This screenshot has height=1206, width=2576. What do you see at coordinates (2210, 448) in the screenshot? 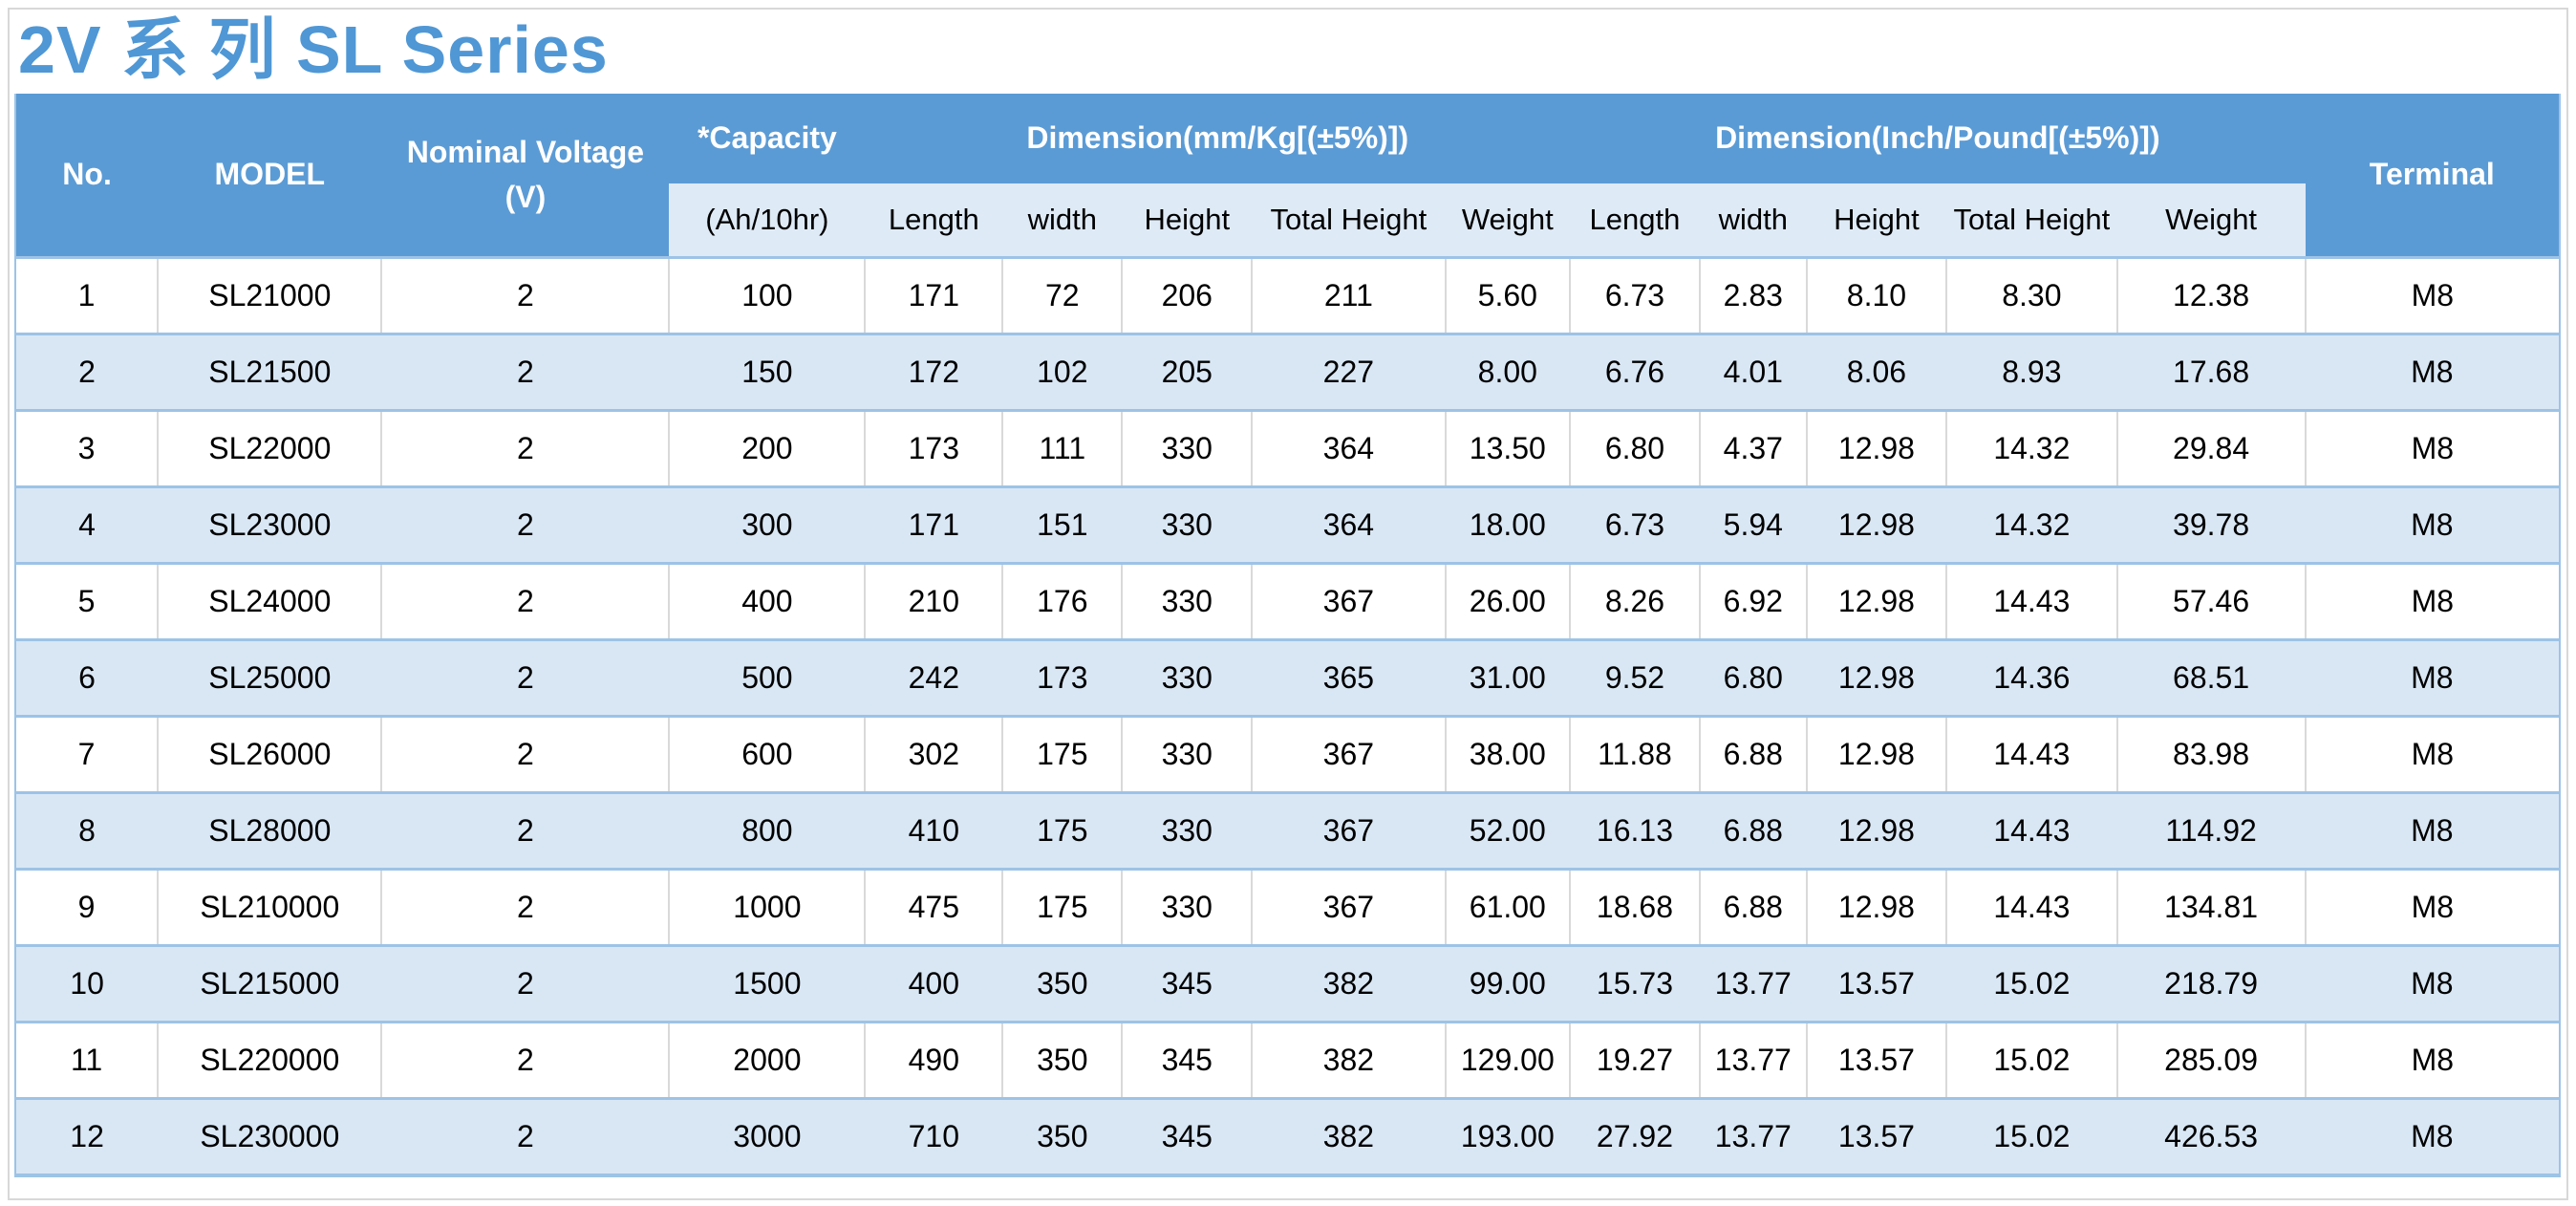
I see `table-cell: 29.84` at bounding box center [2210, 448].